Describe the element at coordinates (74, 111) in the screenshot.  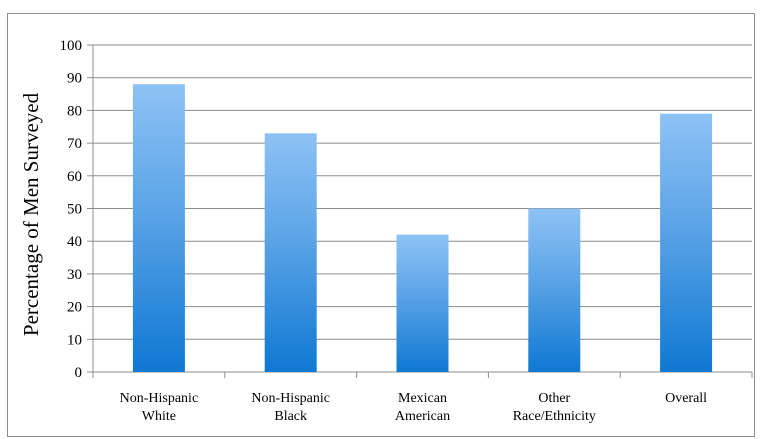
I see `y-tick-label: 80` at that location.